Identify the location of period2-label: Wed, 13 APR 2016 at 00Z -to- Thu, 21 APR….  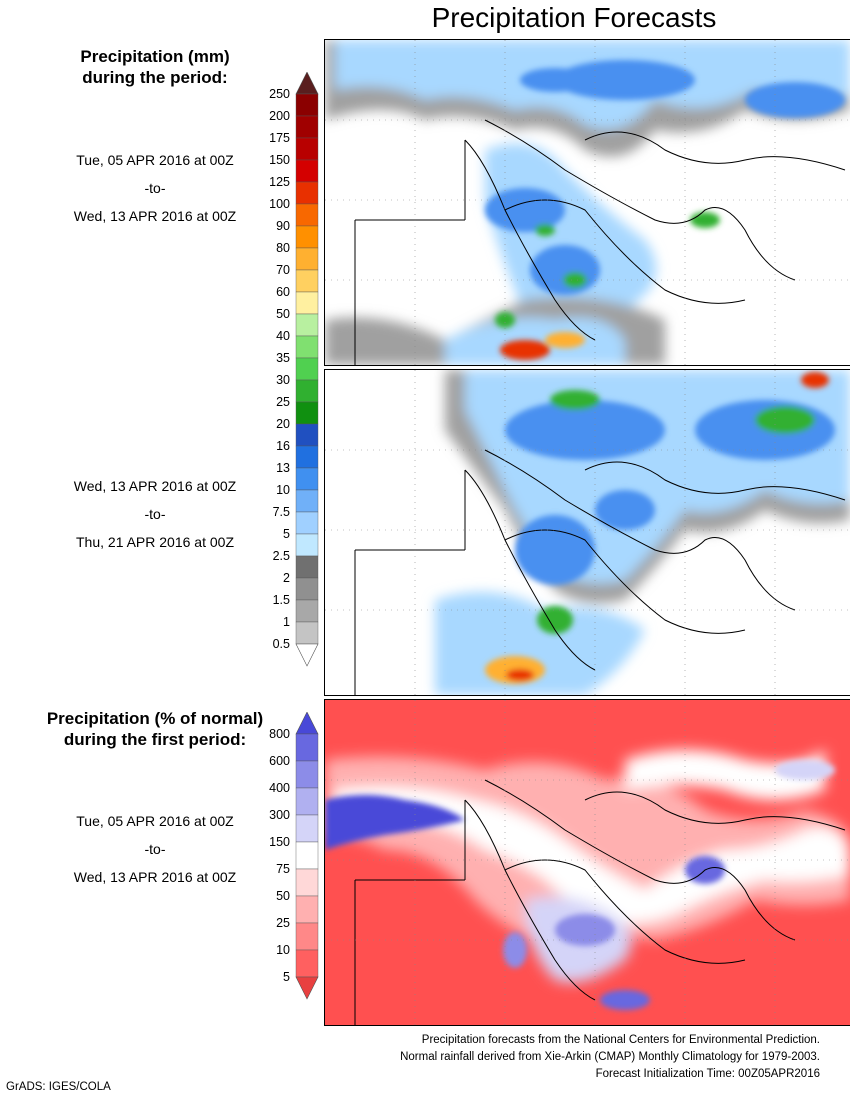
(155, 514).